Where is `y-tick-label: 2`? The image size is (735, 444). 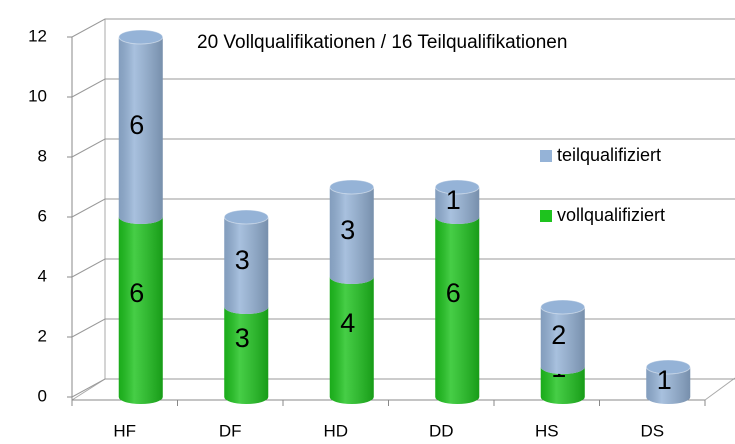
y-tick-label: 2 is located at coordinates (42, 335).